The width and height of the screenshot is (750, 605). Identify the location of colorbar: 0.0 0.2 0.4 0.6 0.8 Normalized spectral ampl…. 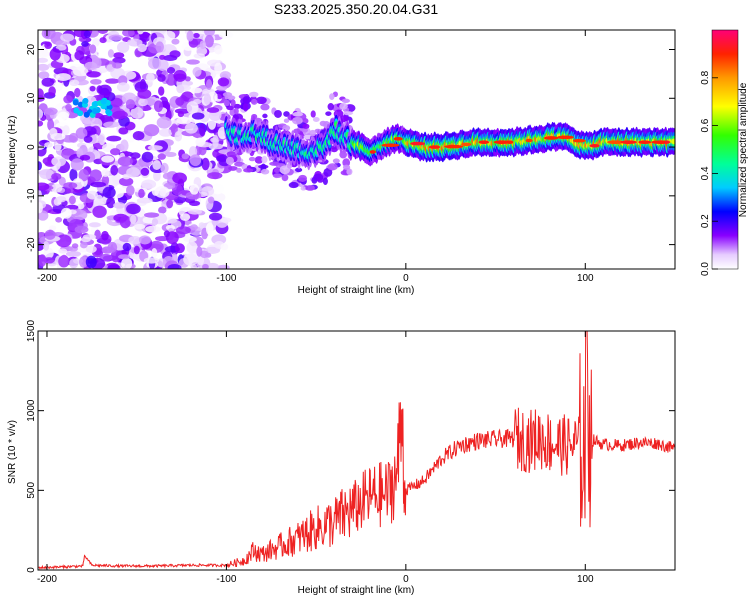
(724, 152).